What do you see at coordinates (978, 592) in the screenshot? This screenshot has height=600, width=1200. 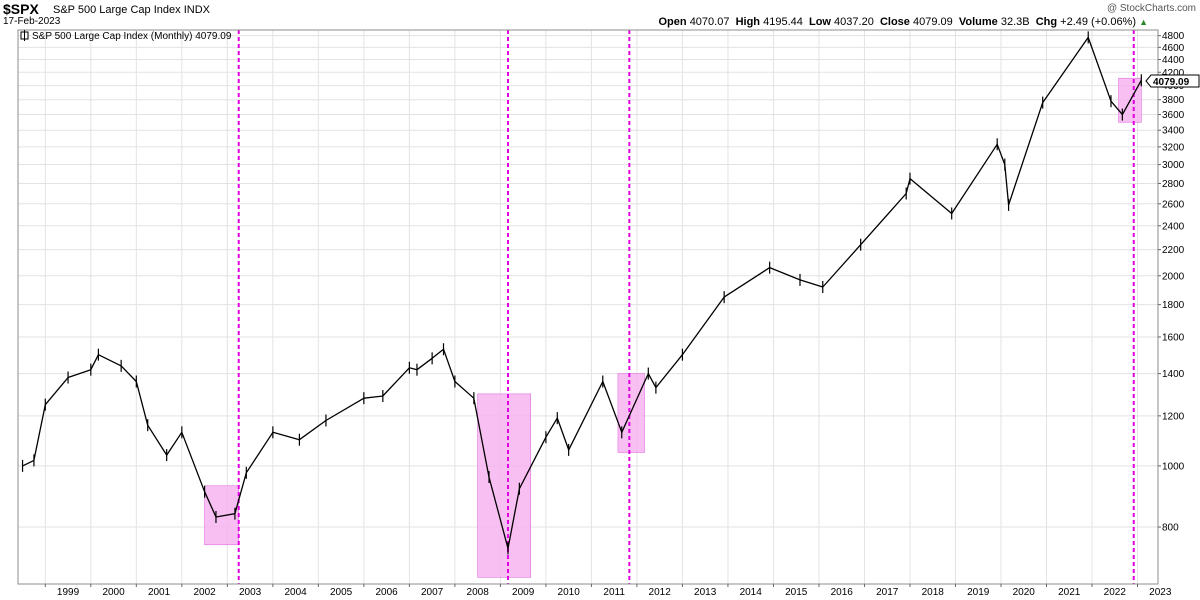 I see `x-tick-label: 2019` at bounding box center [978, 592].